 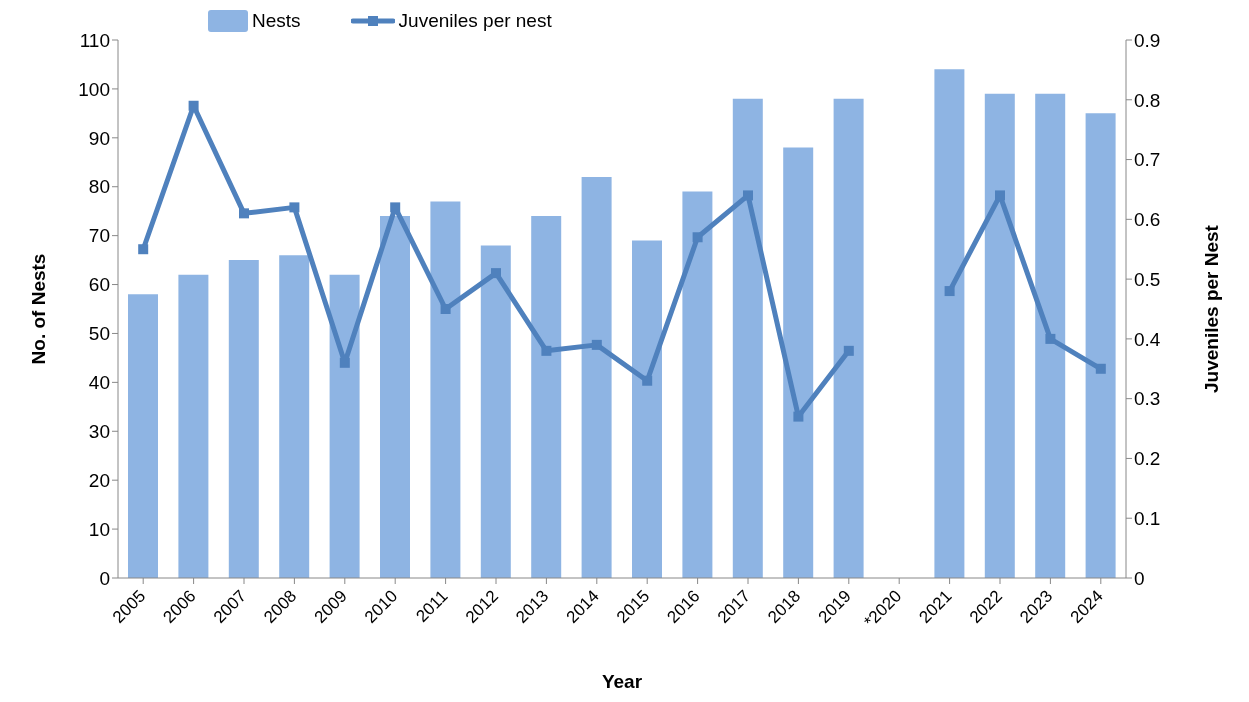 What do you see at coordinates (99, 285) in the screenshot?
I see `y-tick-label: 60` at bounding box center [99, 285].